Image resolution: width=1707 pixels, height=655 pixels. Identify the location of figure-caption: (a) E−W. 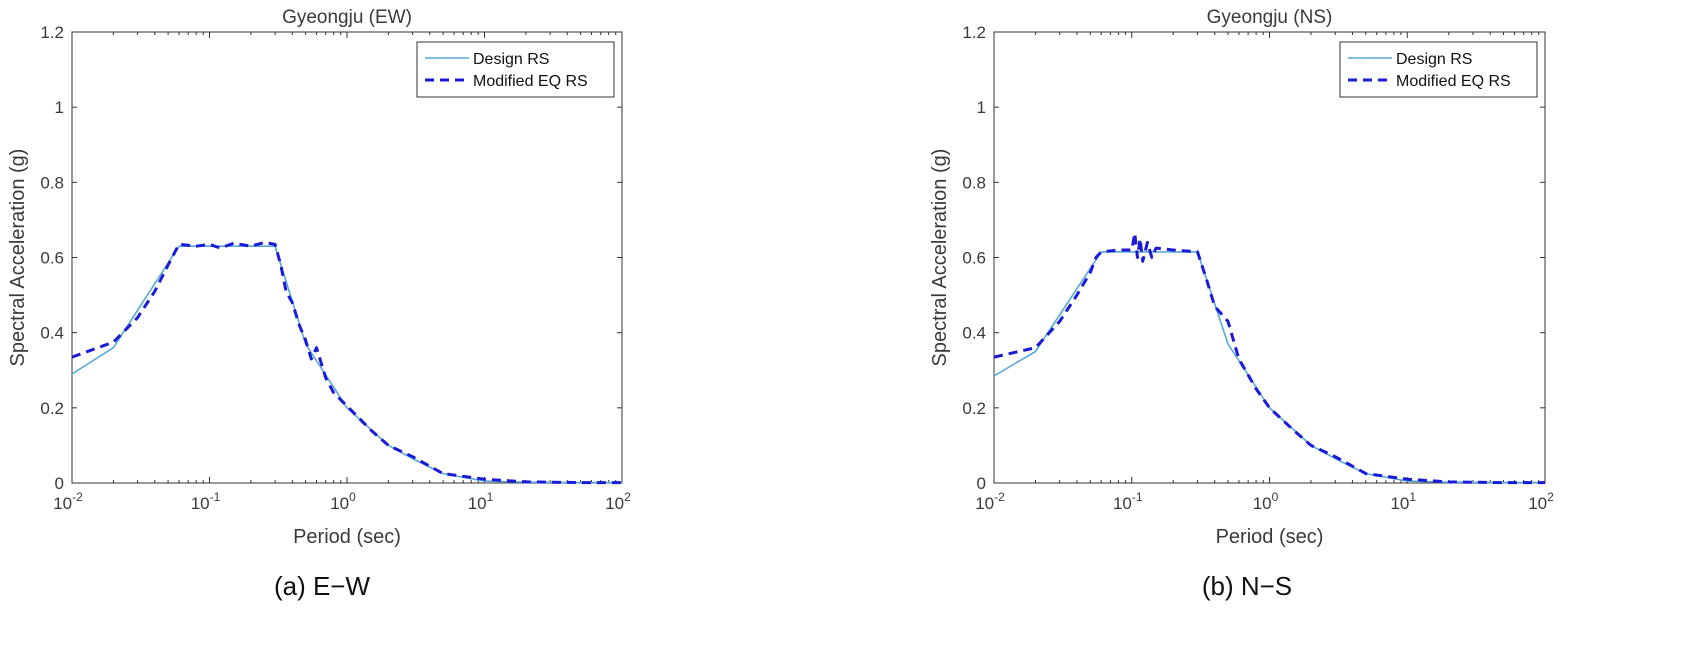
(322, 586).